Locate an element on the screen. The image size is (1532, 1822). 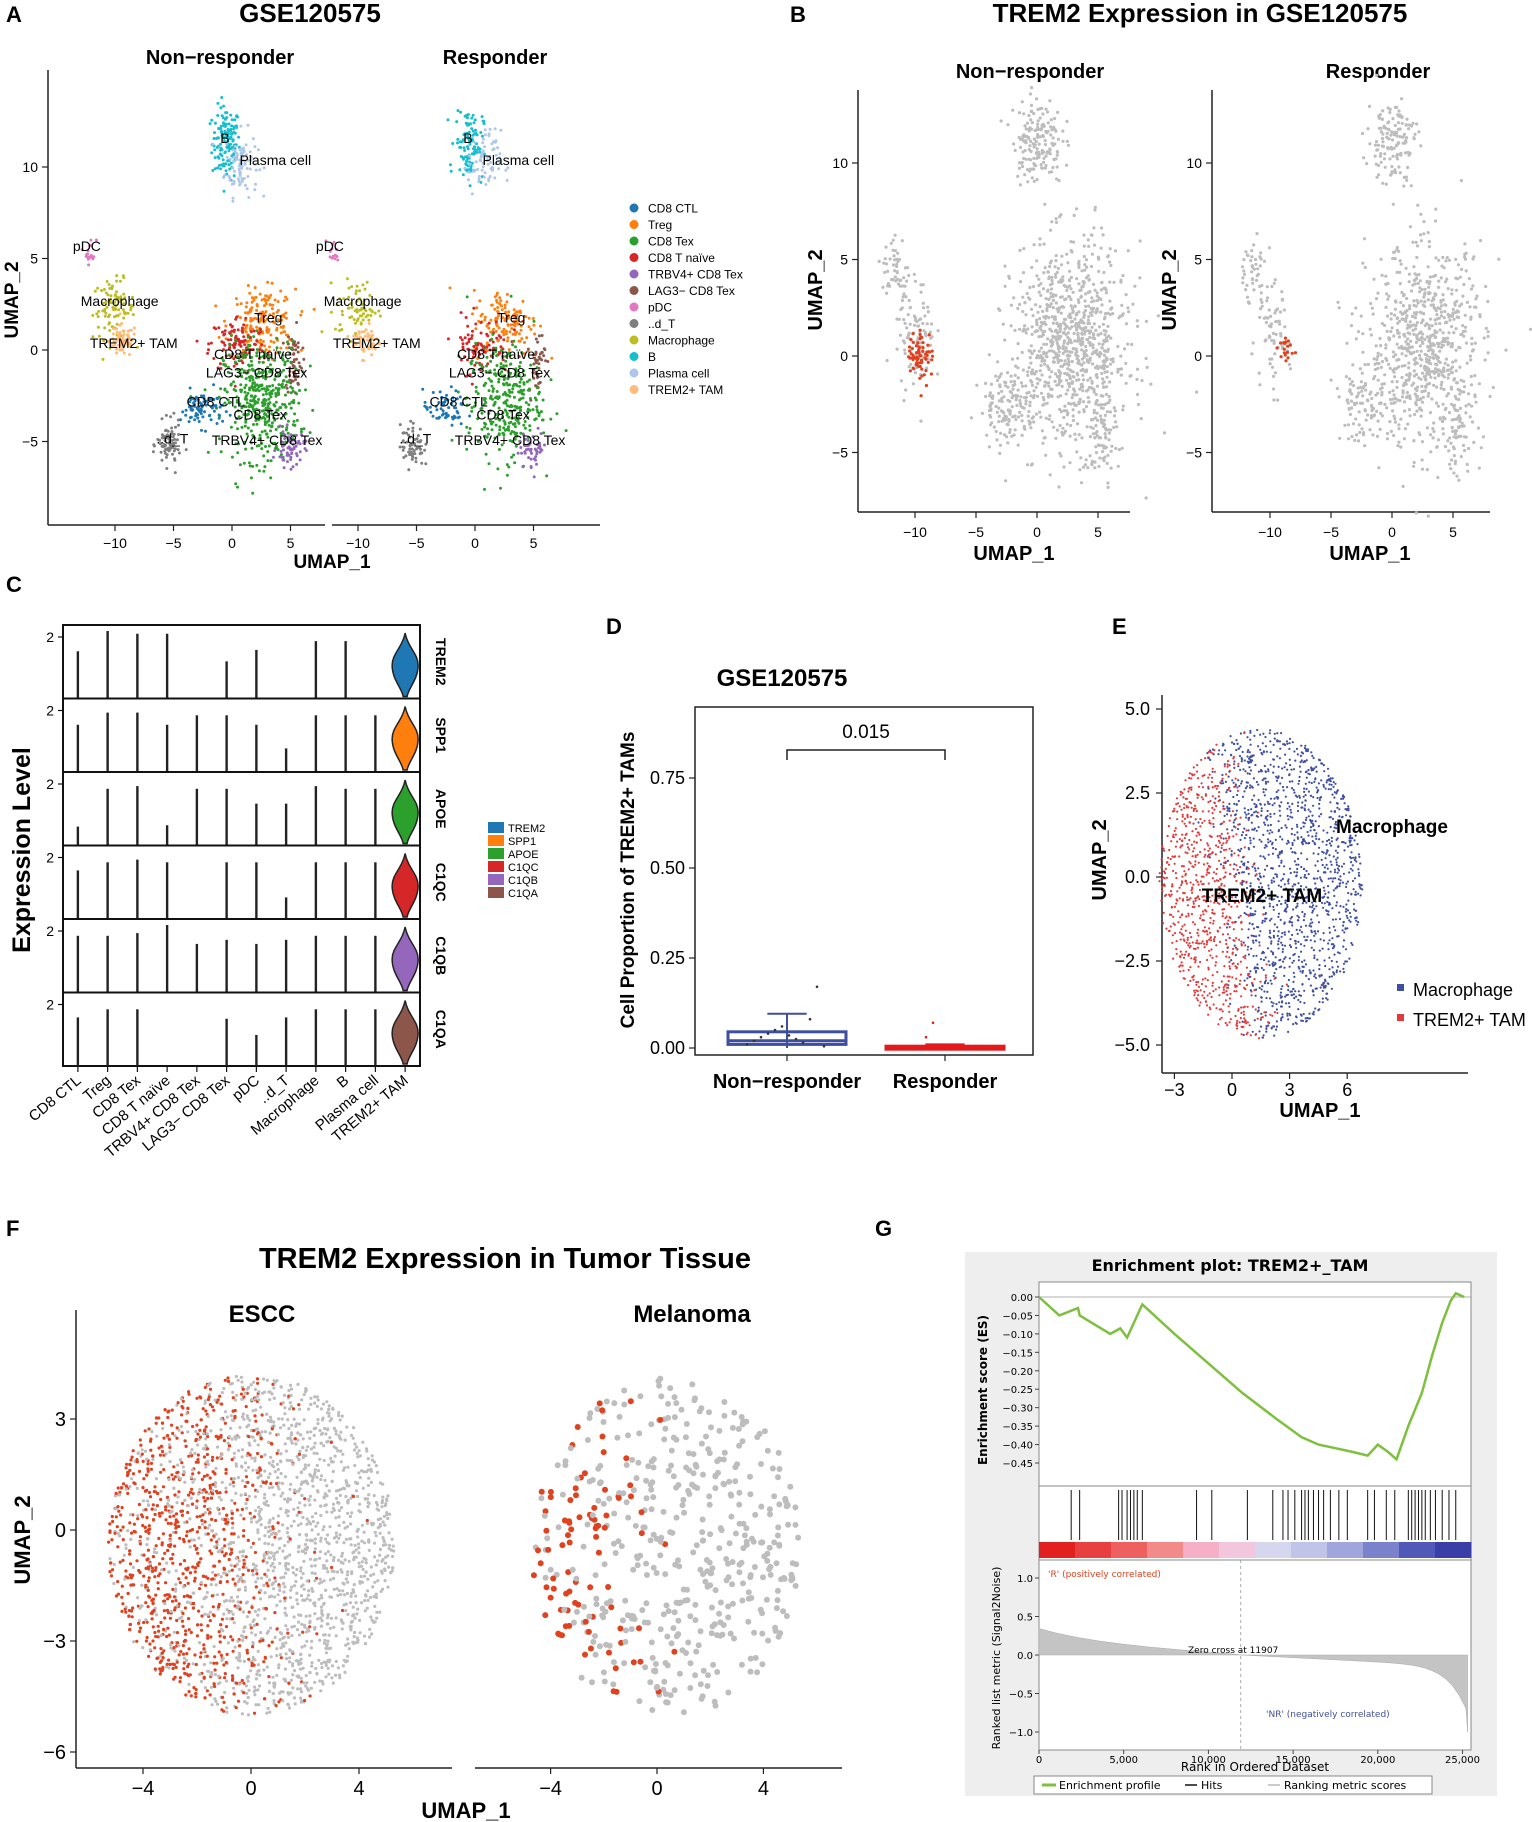
panel-a-ytick-label: 0 is located at coordinates (34, 350).